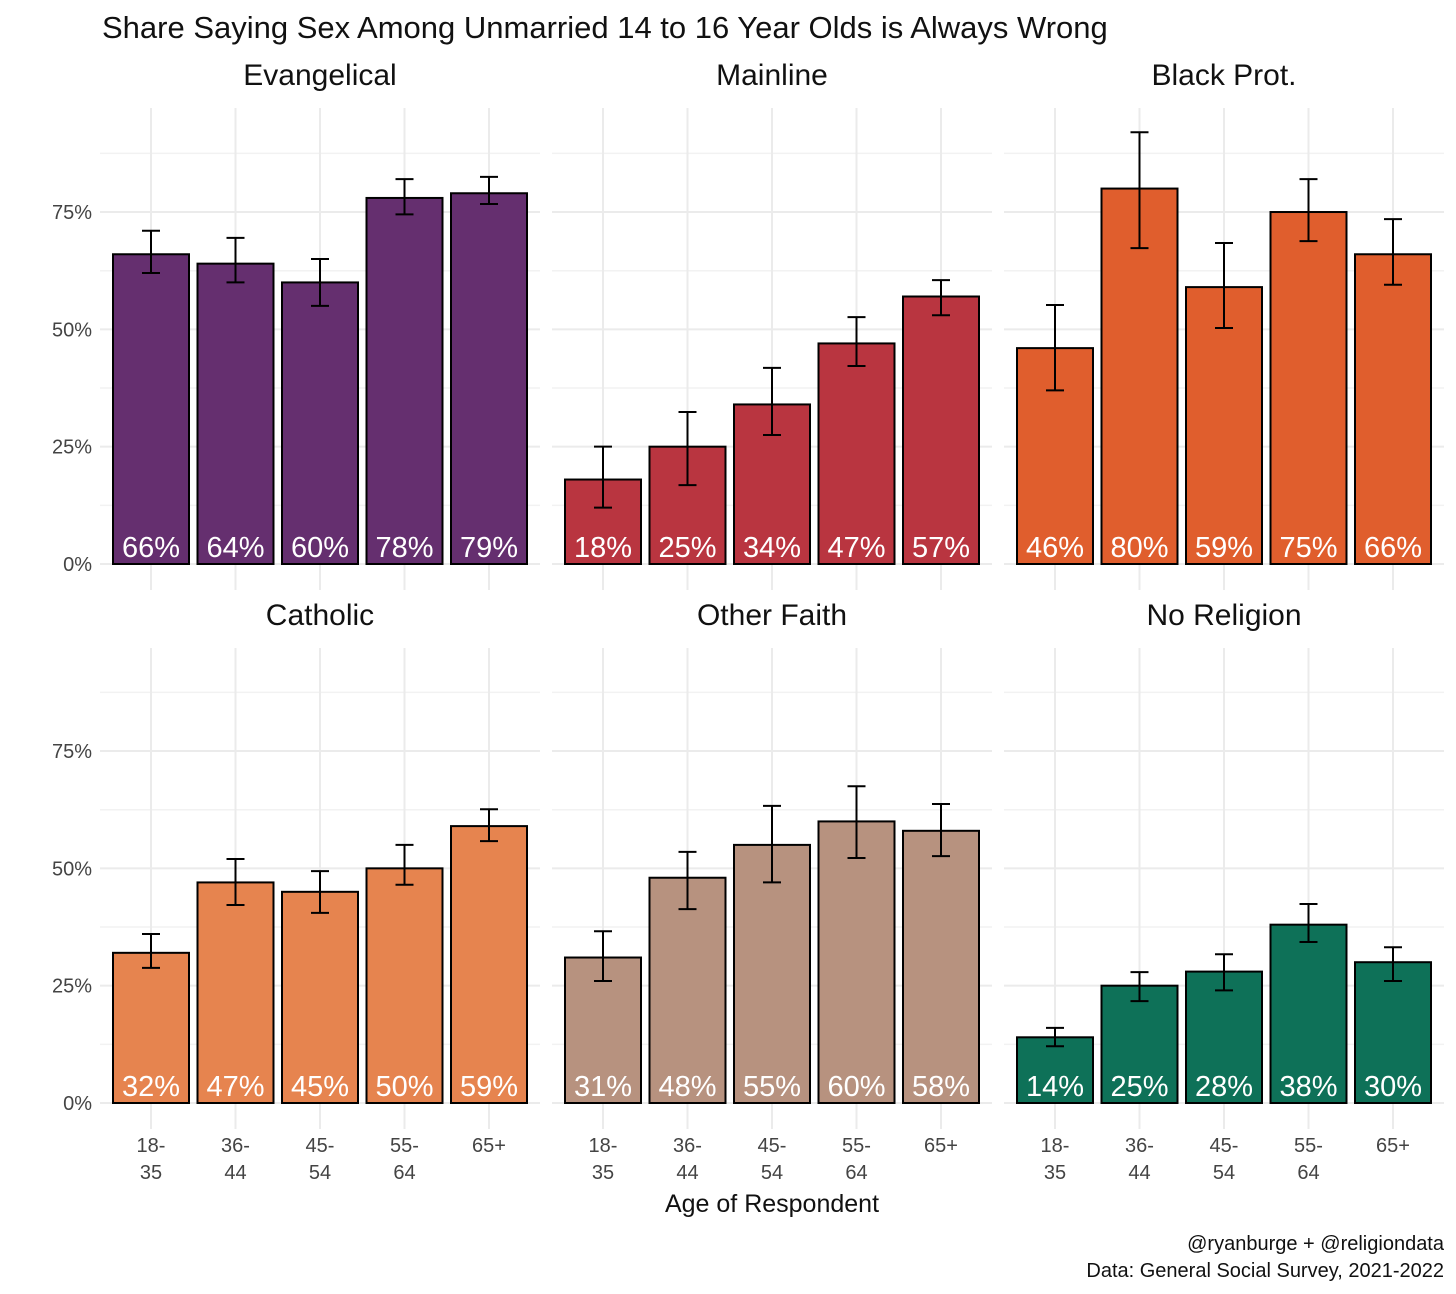 Image resolution: width=1456 pixels, height=1294 pixels. Describe the element at coordinates (1316, 1244) in the screenshot. I see `caption-credit: @ryanburge + @religiondata` at that location.